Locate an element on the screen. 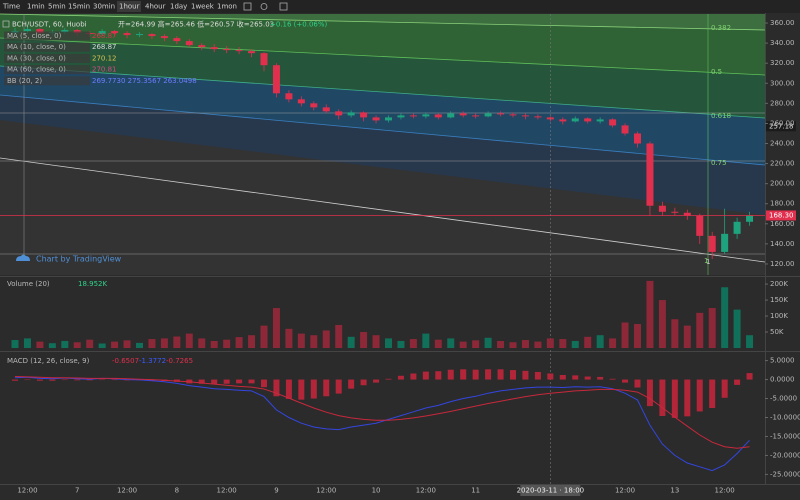 The image size is (800, 500). macd-line is located at coordinates (382, 412).